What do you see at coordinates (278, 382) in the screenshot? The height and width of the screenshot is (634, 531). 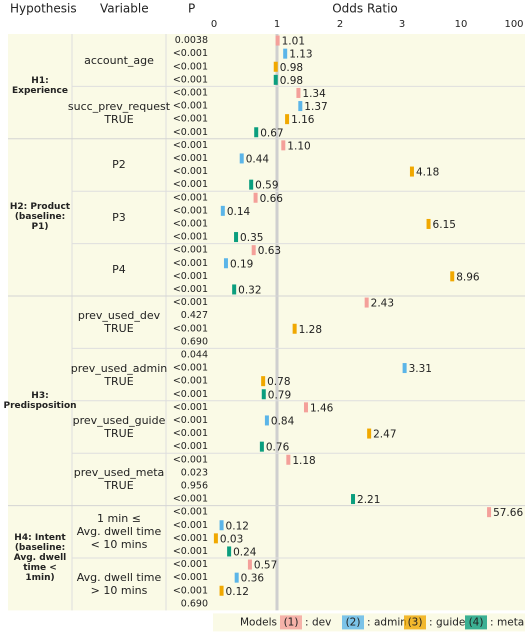 I see `value-label: 0.78` at bounding box center [278, 382].